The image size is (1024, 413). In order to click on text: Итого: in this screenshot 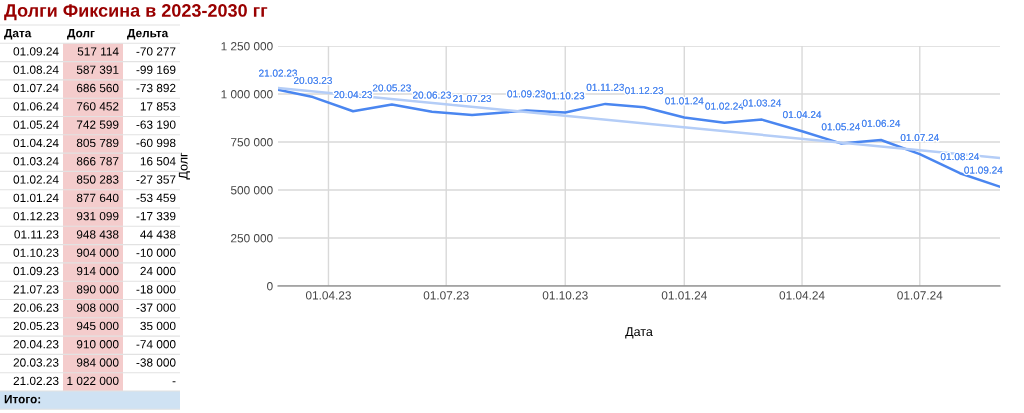, I will do `click(22, 399)`.